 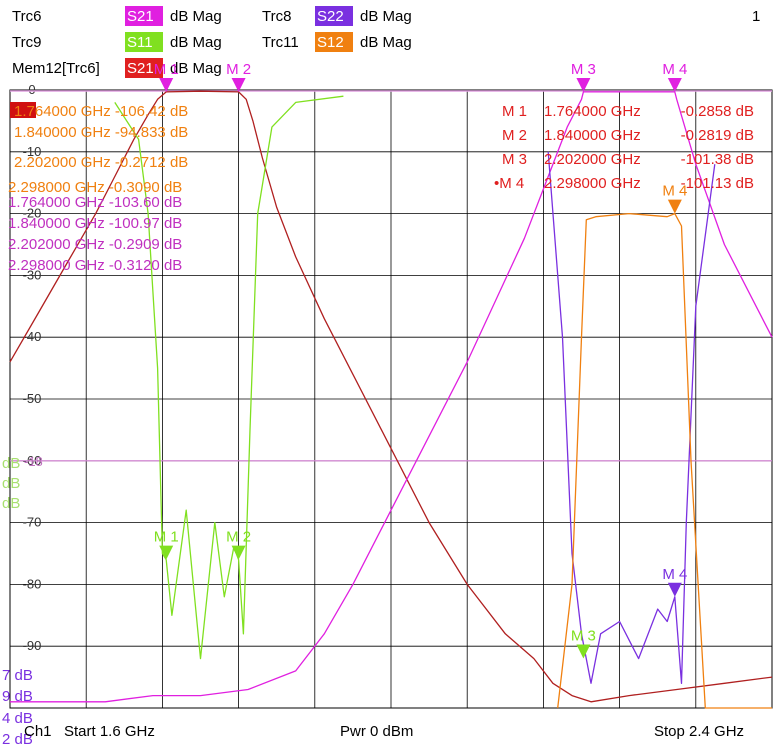 What do you see at coordinates (386, 16) in the screenshot?
I see `format-trc8: dB Mag` at bounding box center [386, 16].